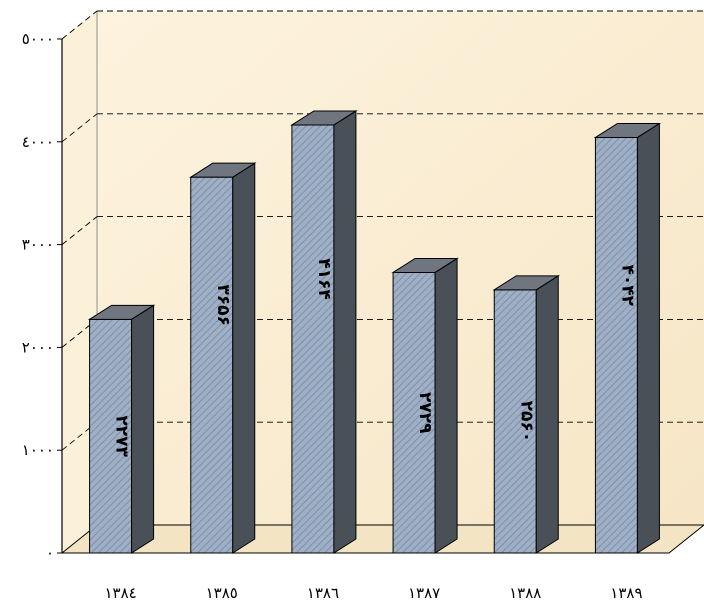  What do you see at coordinates (38, 347) in the screenshot?
I see `y-tick-label: ۲۰۰۰` at bounding box center [38, 347].